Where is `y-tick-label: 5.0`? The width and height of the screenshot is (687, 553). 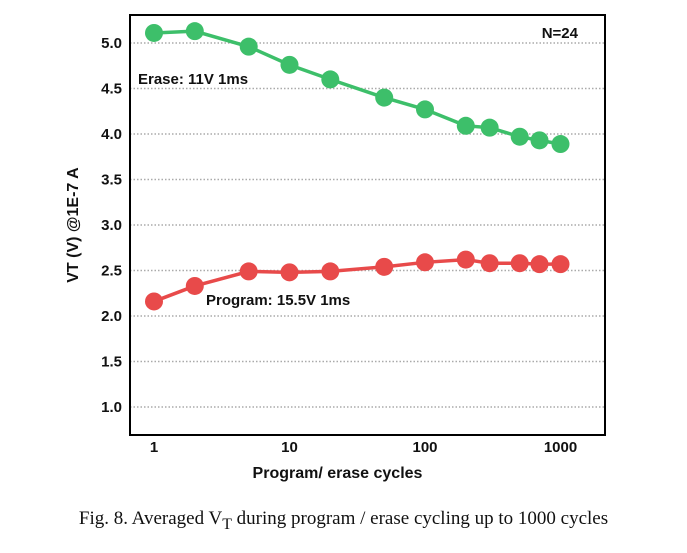 y-tick-label: 5.0 is located at coordinates (111, 43).